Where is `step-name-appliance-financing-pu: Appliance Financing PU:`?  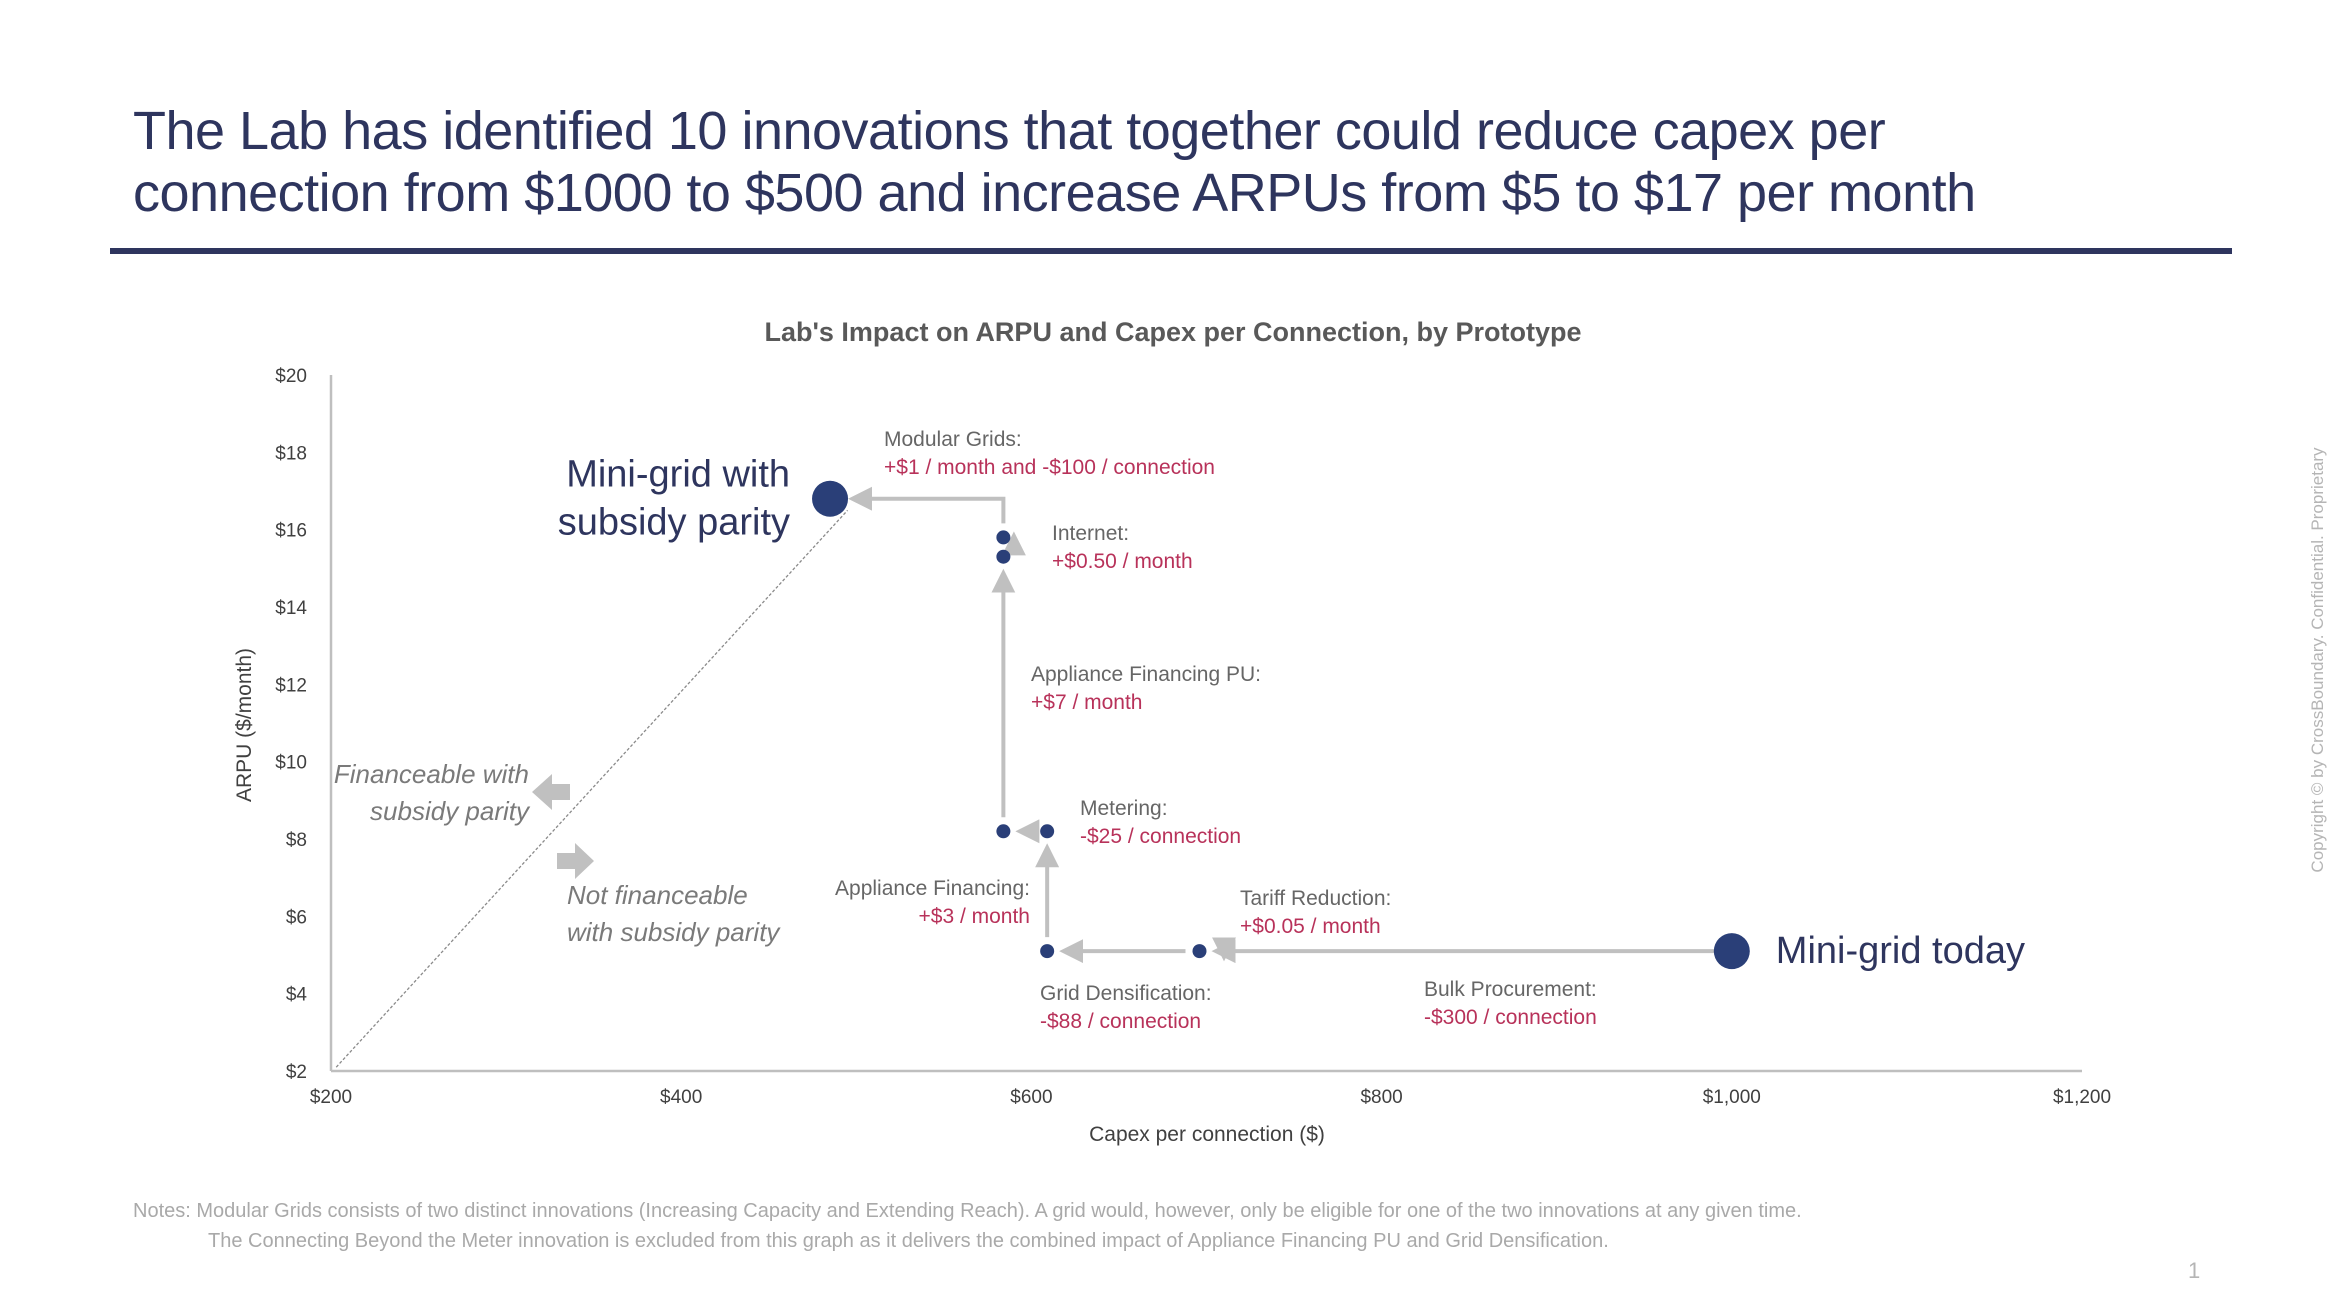
step-name-appliance-financing-pu: Appliance Financing PU: is located at coordinates (1146, 674).